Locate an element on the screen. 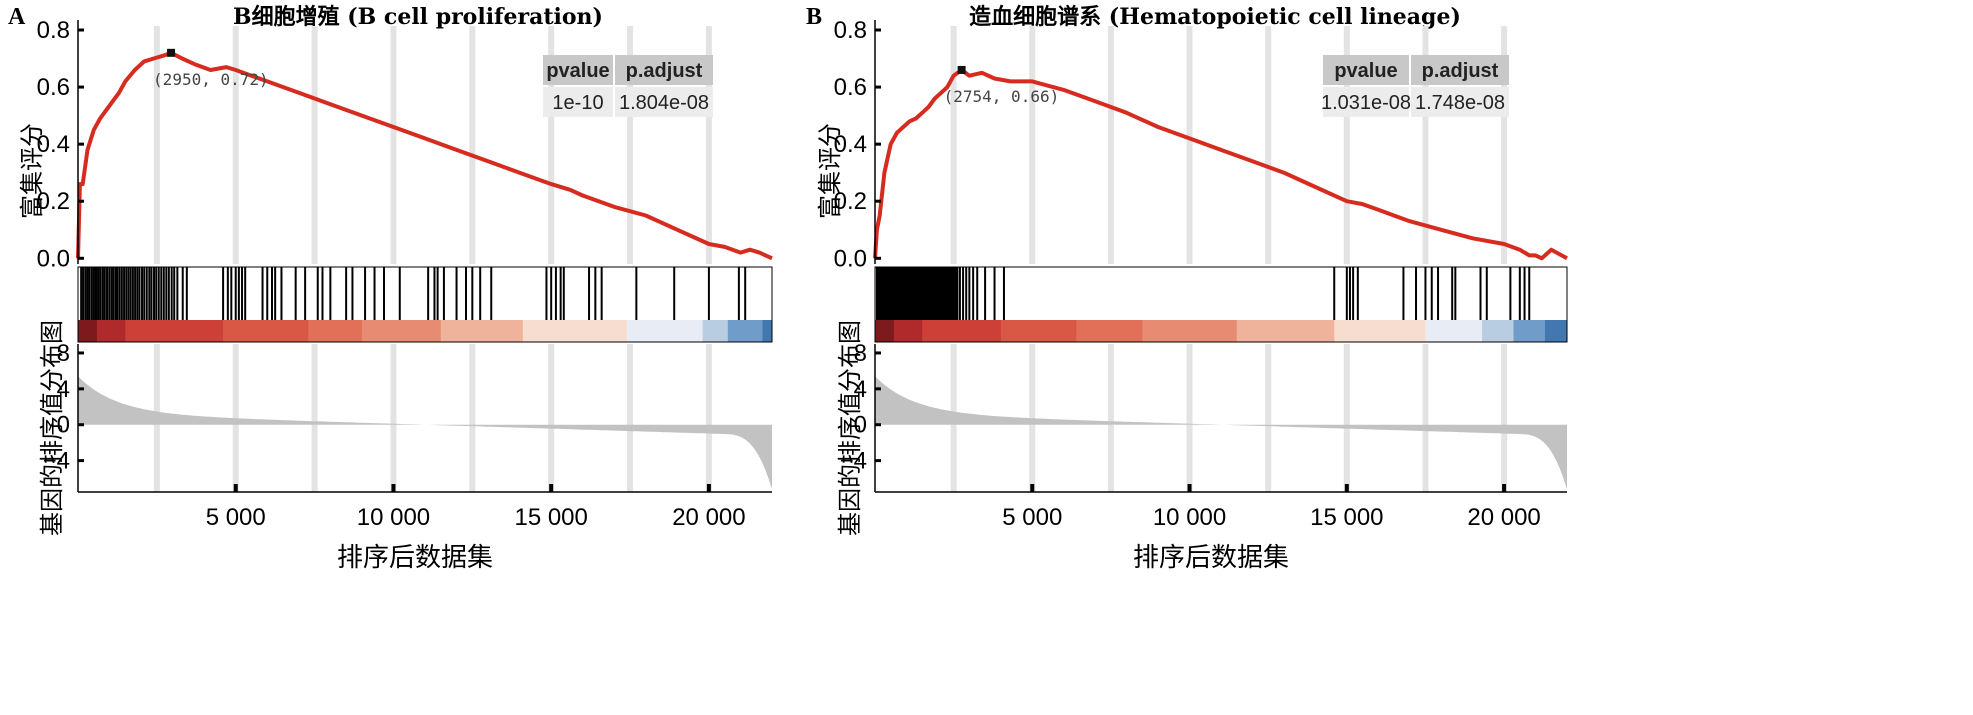  chart-title: 造血细胞谱系 (Hematopoietic cell lineage) is located at coordinates (1215, 17).